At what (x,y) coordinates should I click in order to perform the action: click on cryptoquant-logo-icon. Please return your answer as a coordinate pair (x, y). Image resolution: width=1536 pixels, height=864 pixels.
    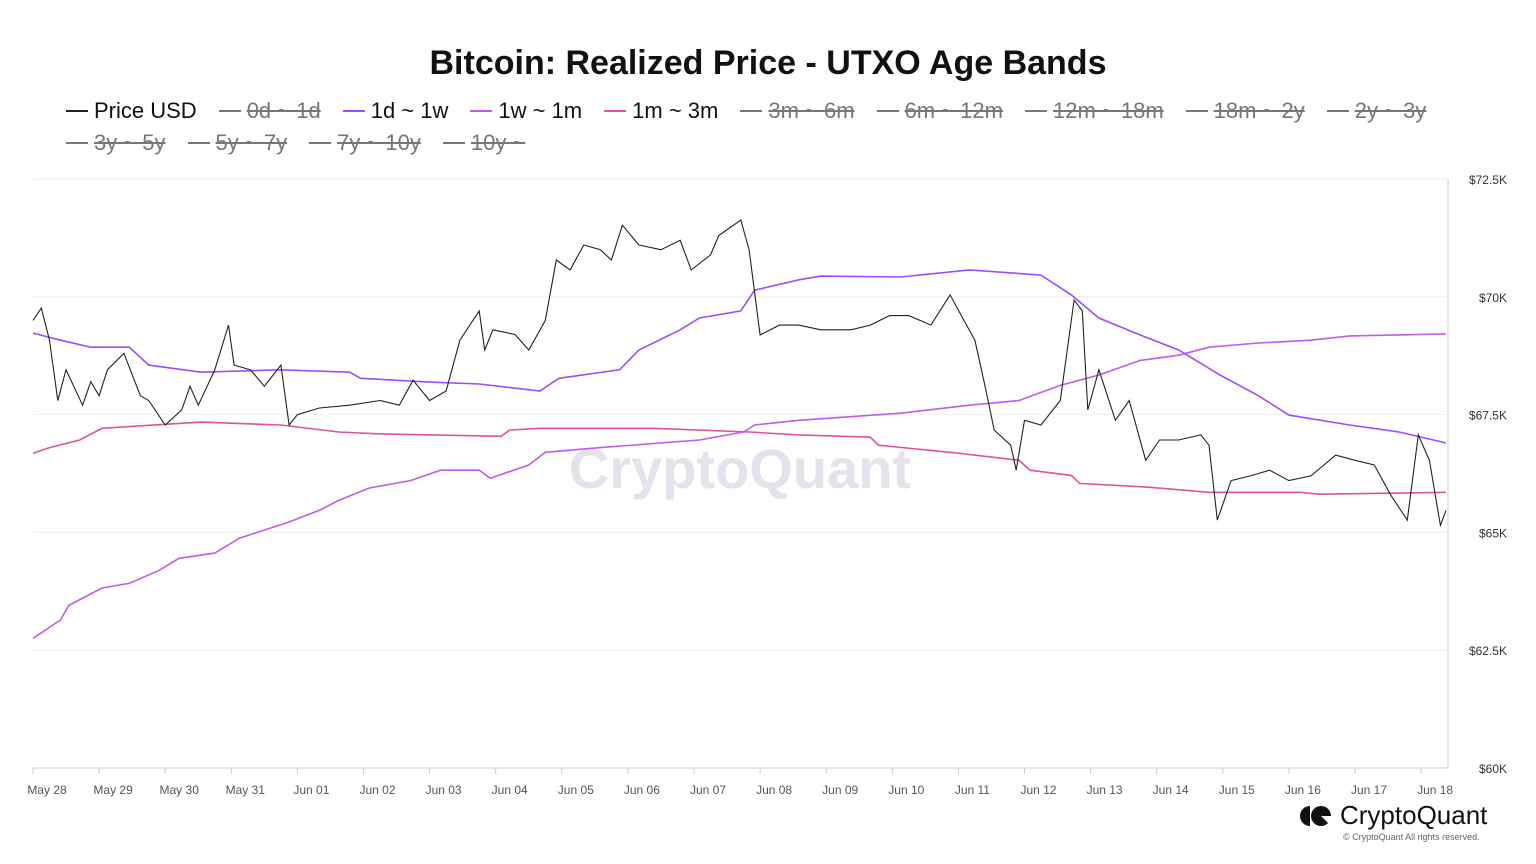
    Looking at the image, I should click on (1315, 815).